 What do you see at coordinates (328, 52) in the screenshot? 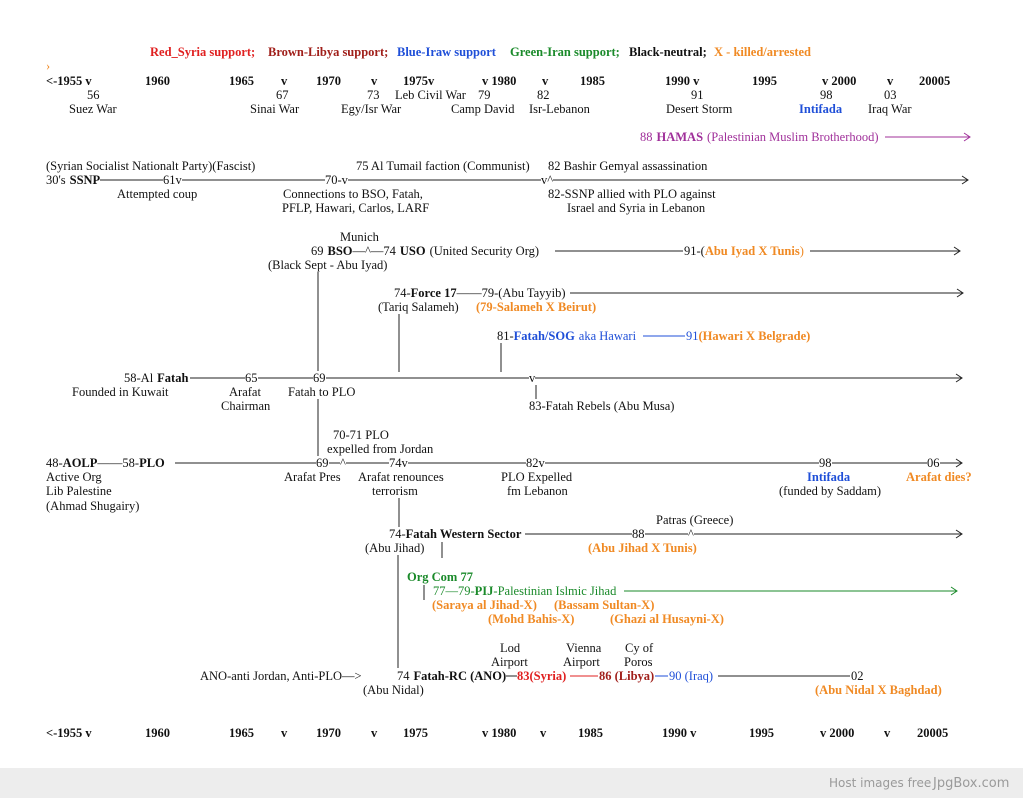
I see `legend-item: Brown-Libya support;` at bounding box center [328, 52].